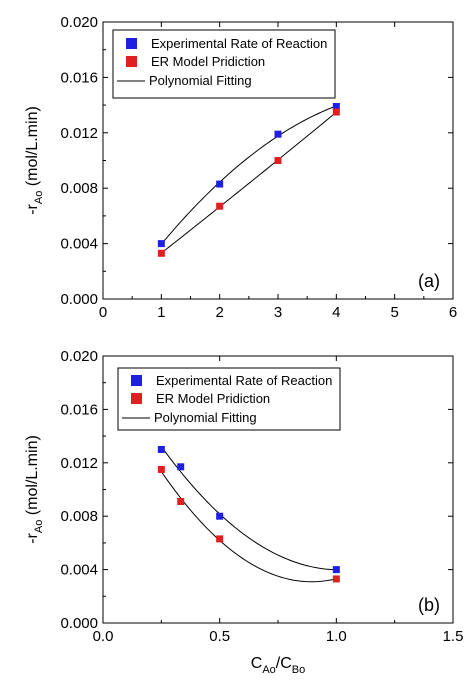 The image size is (469, 688). I want to click on x-tick-label: 1.5, so click(453, 636).